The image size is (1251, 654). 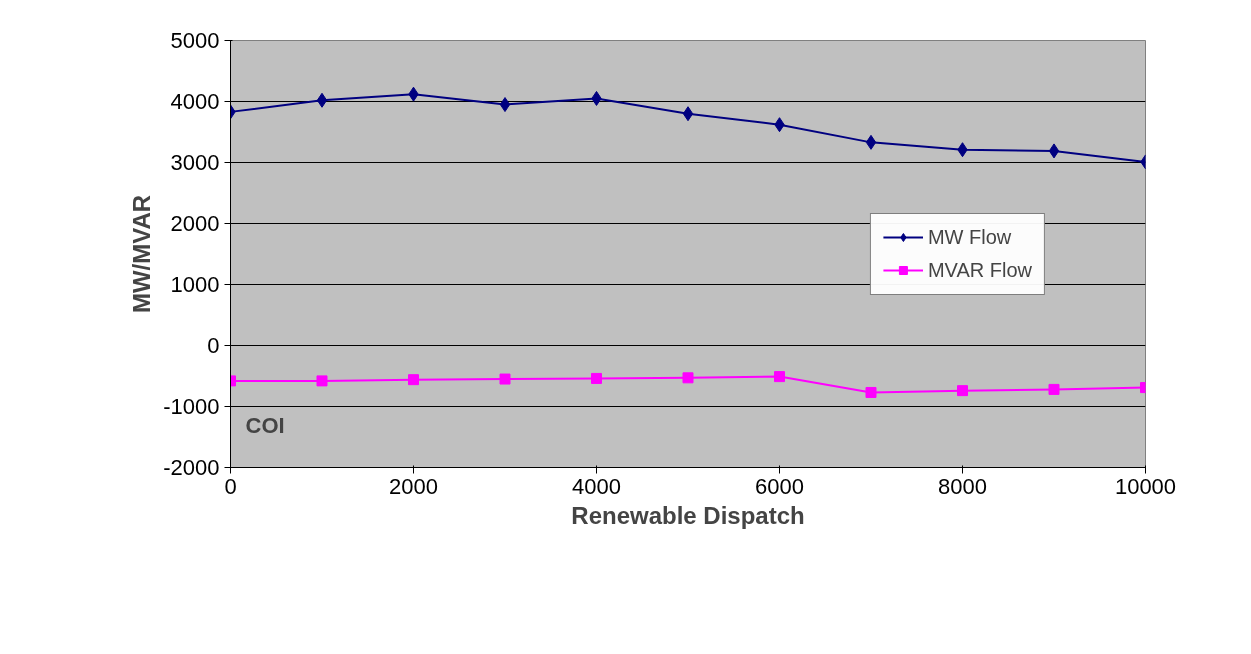 I want to click on legend-label: MVAR Flow, so click(x=979, y=270).